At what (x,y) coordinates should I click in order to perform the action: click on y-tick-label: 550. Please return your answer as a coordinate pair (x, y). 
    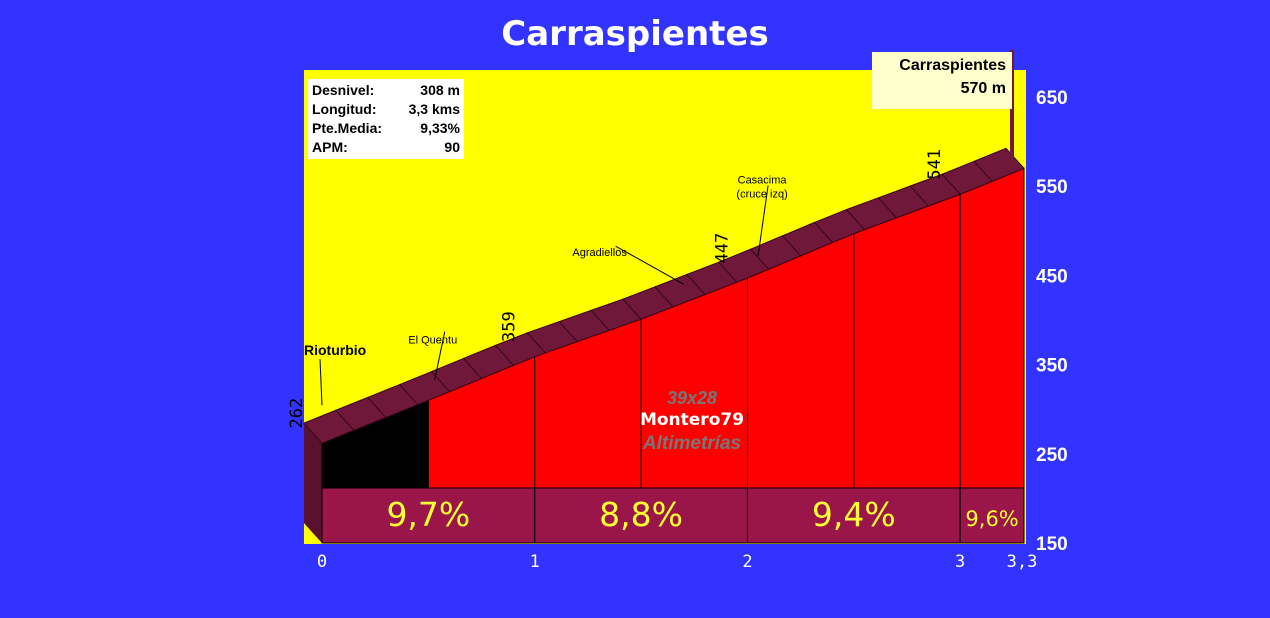
    Looking at the image, I should click on (1052, 187).